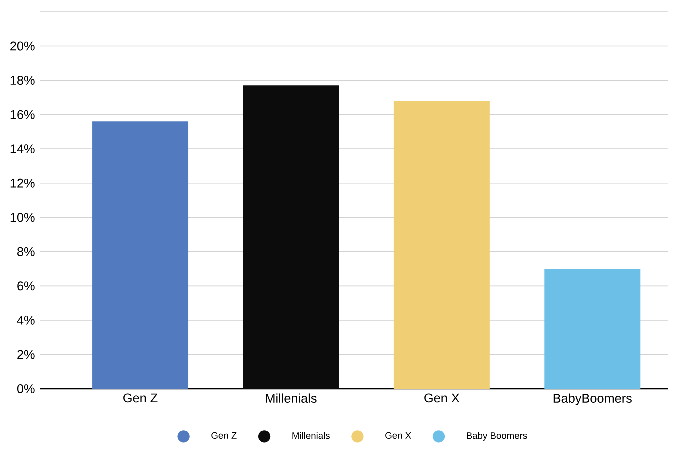 The image size is (687, 452). Describe the element at coordinates (26, 389) in the screenshot. I see `y-tick-label: 0%` at that location.